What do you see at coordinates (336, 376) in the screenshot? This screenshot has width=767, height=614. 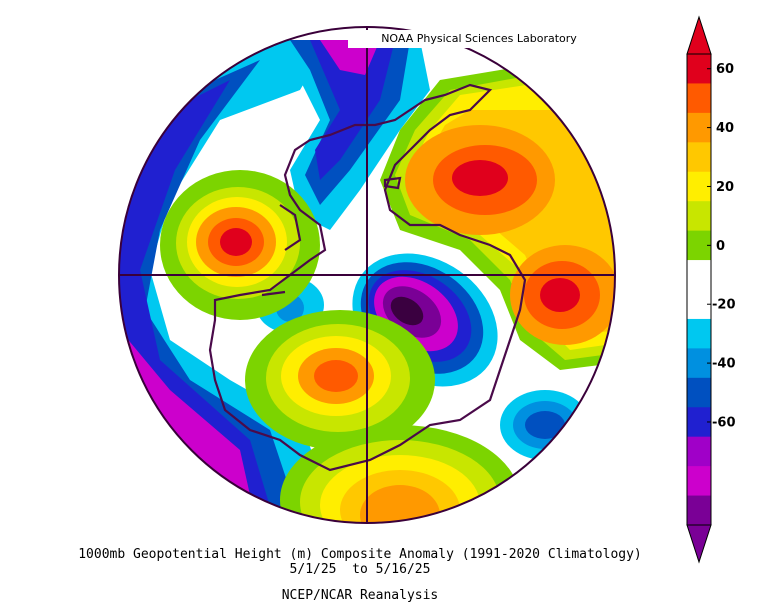 I see `anomaly-positive-south-high` at bounding box center [336, 376].